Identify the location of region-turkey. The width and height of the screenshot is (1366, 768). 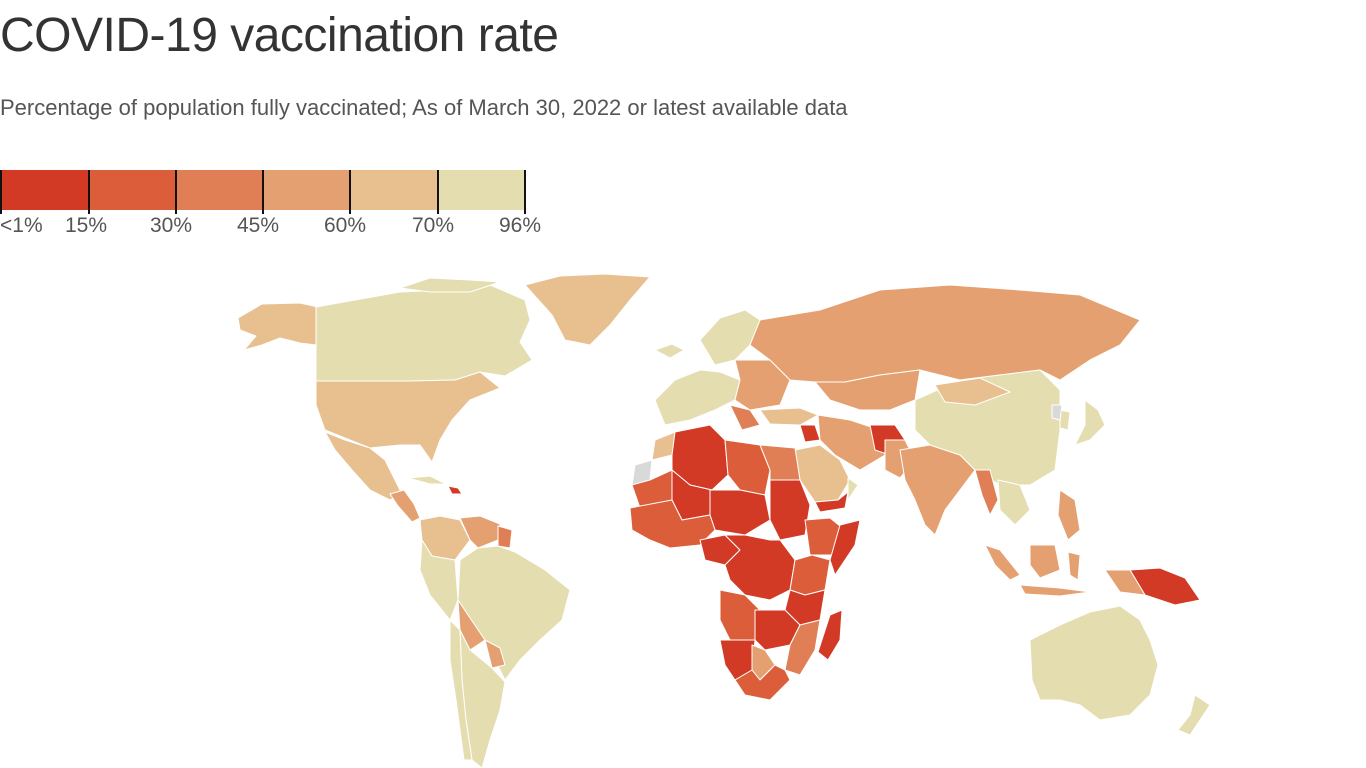
(789, 416).